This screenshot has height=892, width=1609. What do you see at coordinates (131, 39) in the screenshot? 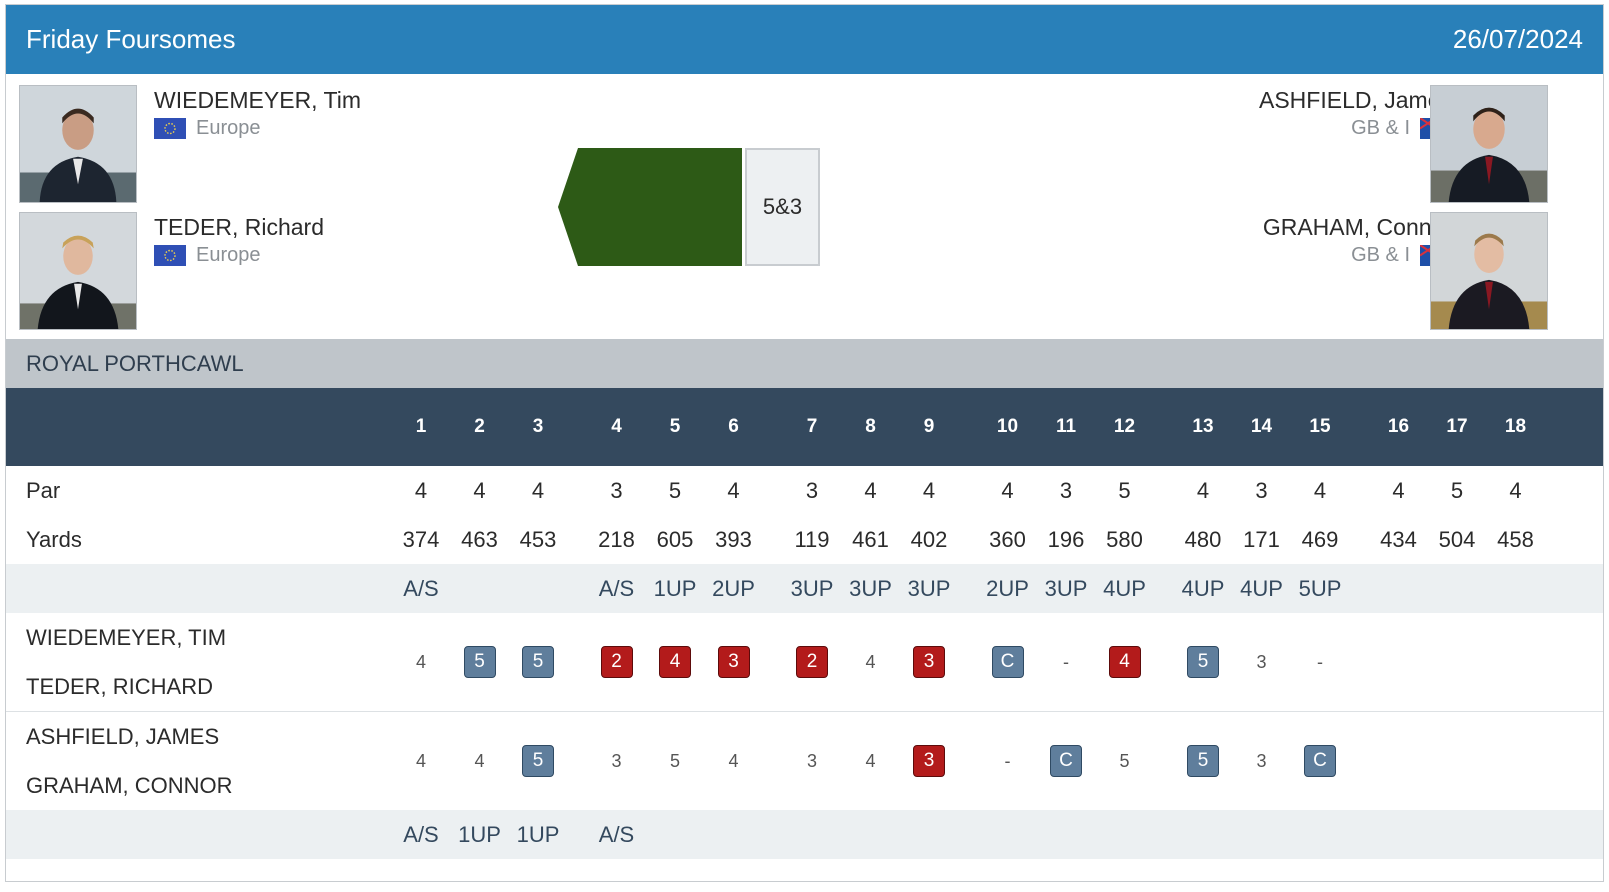
I see `match-title: Friday Foursomes` at bounding box center [131, 39].